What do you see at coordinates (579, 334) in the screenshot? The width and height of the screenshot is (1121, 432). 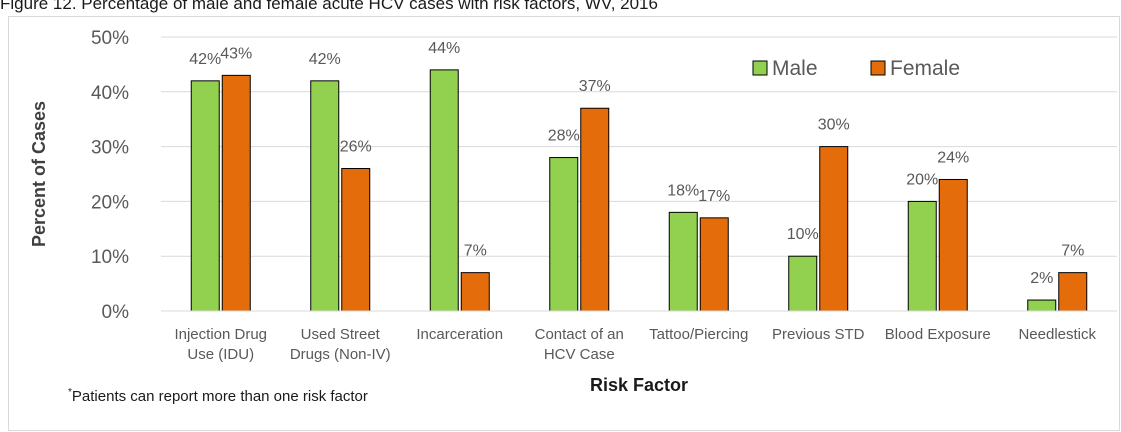 I see `x-tick-label: Contact of an` at bounding box center [579, 334].